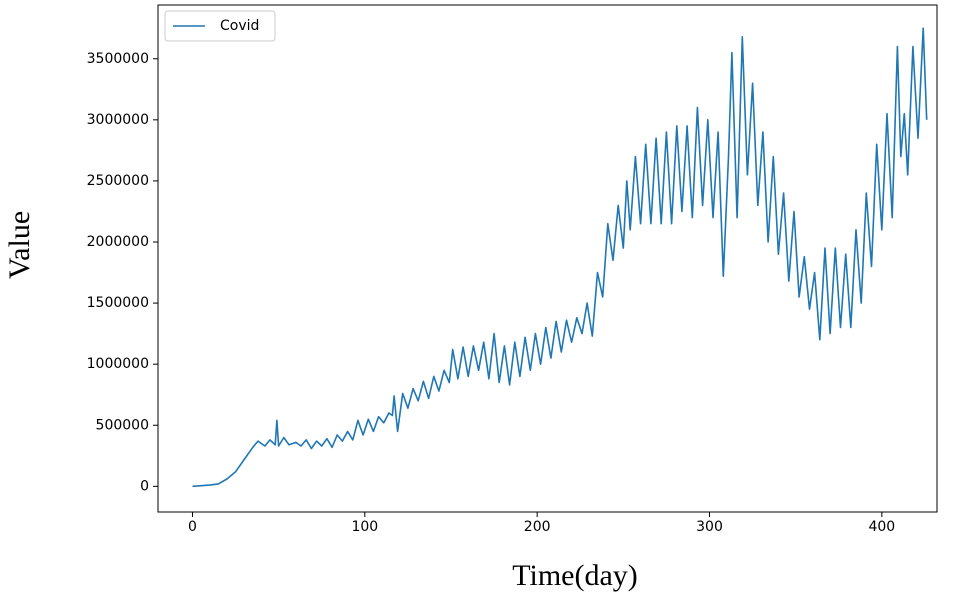  What do you see at coordinates (192, 527) in the screenshot?
I see `x-tick-label: 0` at bounding box center [192, 527].